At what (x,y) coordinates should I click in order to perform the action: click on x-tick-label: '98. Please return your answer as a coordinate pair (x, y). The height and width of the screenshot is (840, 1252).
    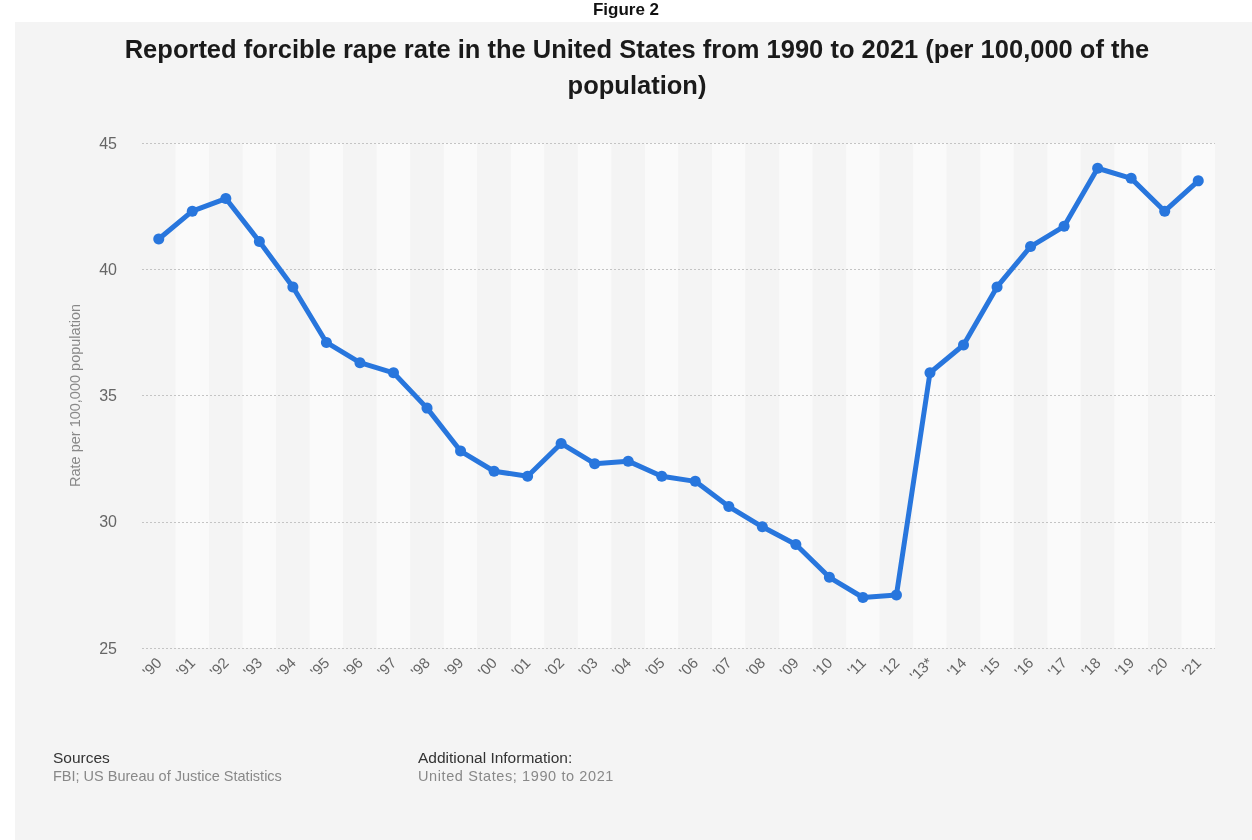
    Looking at the image, I should click on (420, 666).